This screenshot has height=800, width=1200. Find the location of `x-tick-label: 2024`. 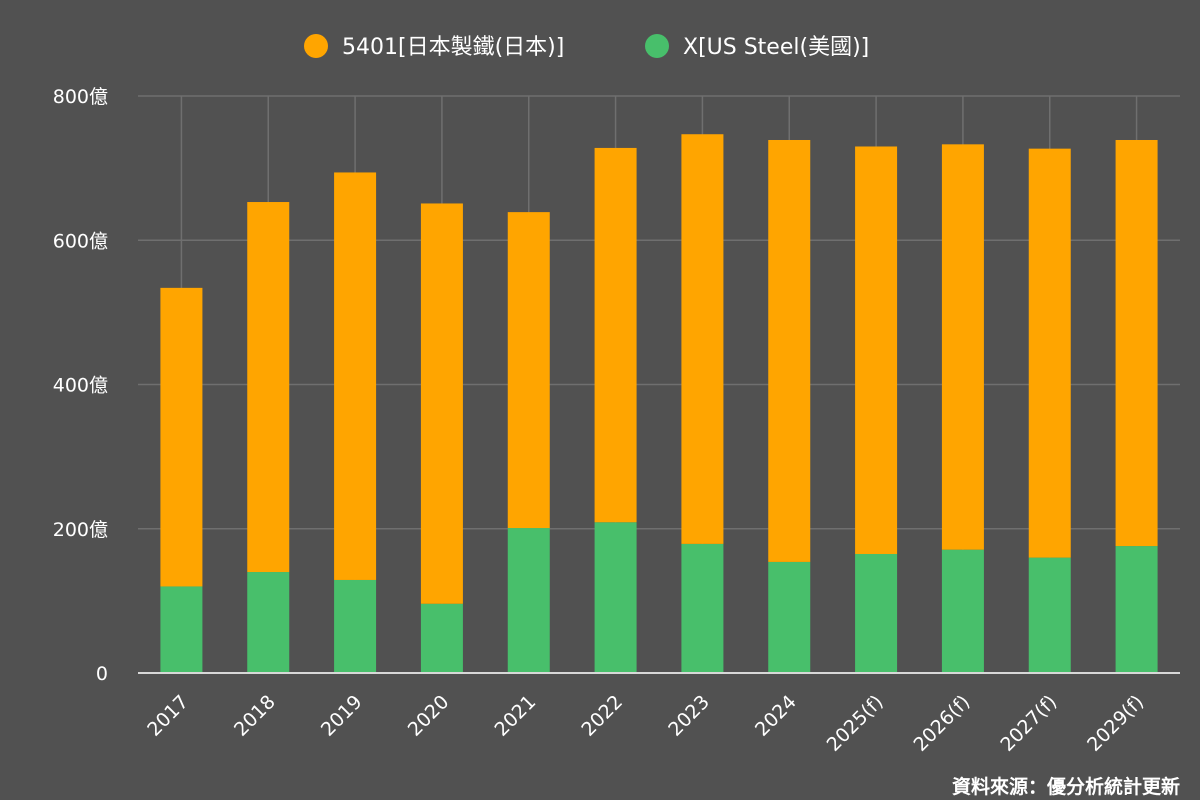

x-tick-label: 2024 is located at coordinates (776, 716).